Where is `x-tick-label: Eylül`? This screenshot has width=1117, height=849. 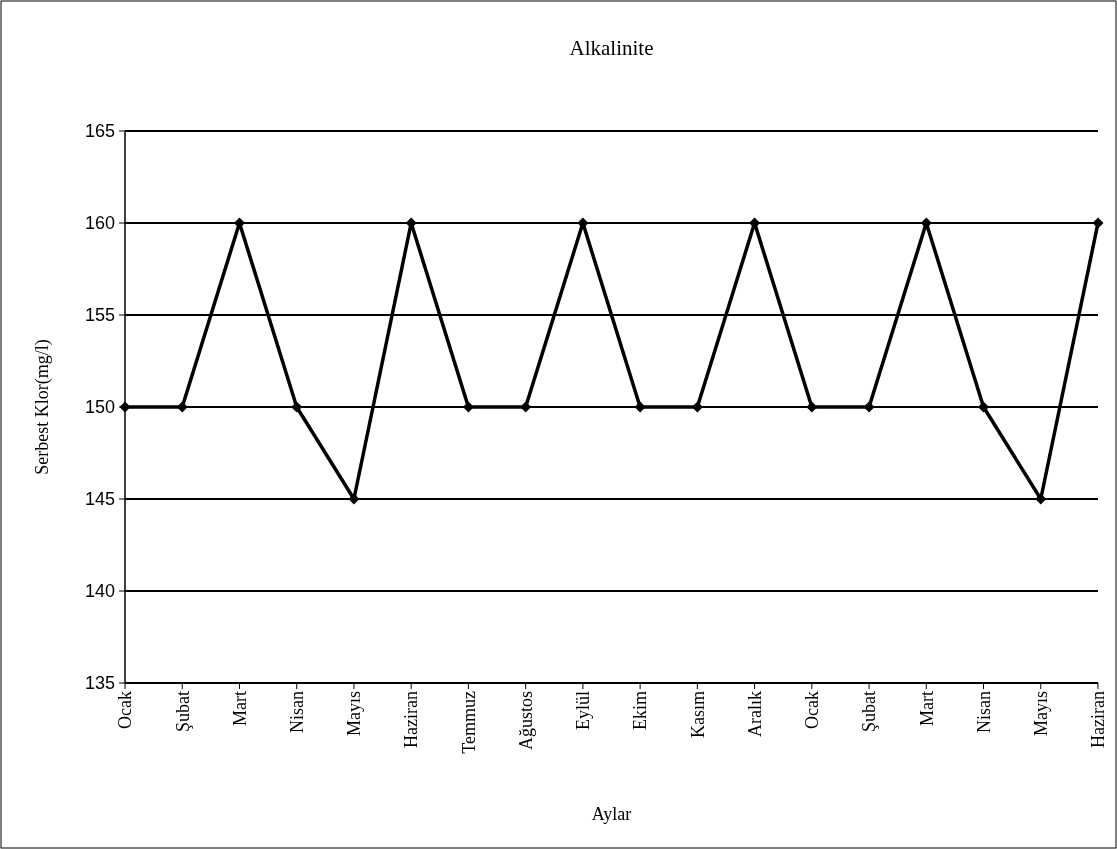 x-tick-label: Eylül is located at coordinates (583, 710).